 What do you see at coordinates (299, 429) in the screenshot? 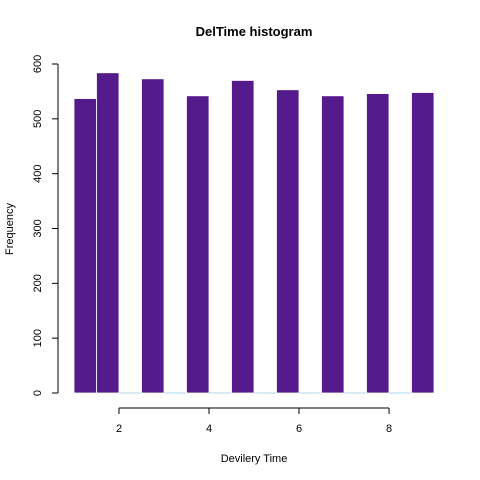
I see `x-tick-label: 6` at bounding box center [299, 429].